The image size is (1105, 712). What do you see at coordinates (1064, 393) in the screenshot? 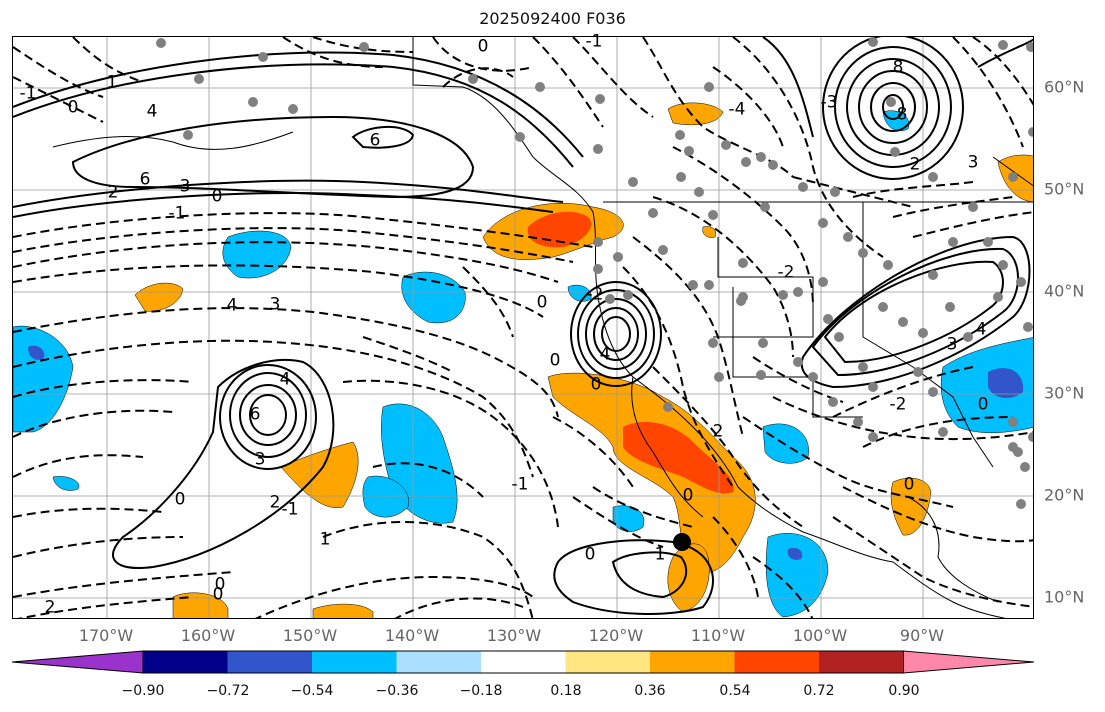
I see `lat-tick-label: 30°N` at bounding box center [1064, 393].